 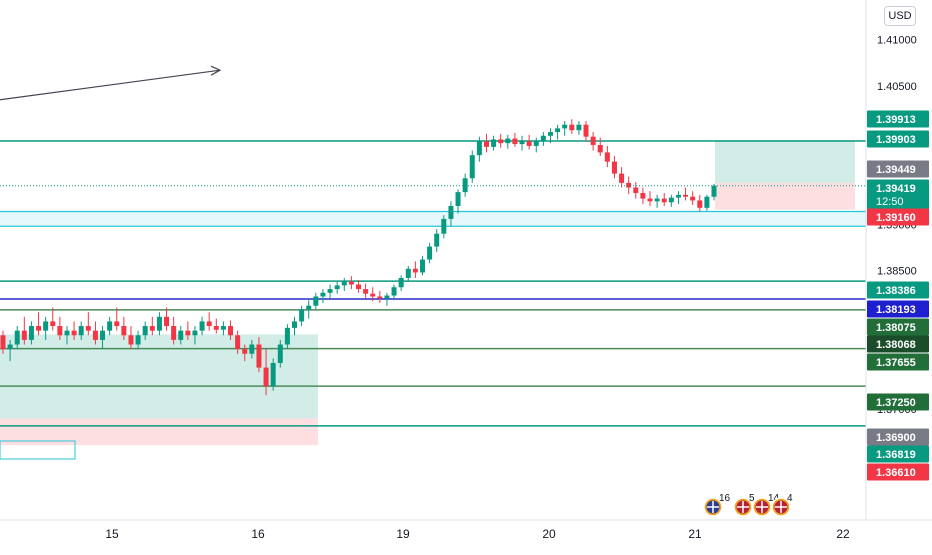 What do you see at coordinates (782, 505) in the screenshot?
I see `event-marker: 4` at bounding box center [782, 505].